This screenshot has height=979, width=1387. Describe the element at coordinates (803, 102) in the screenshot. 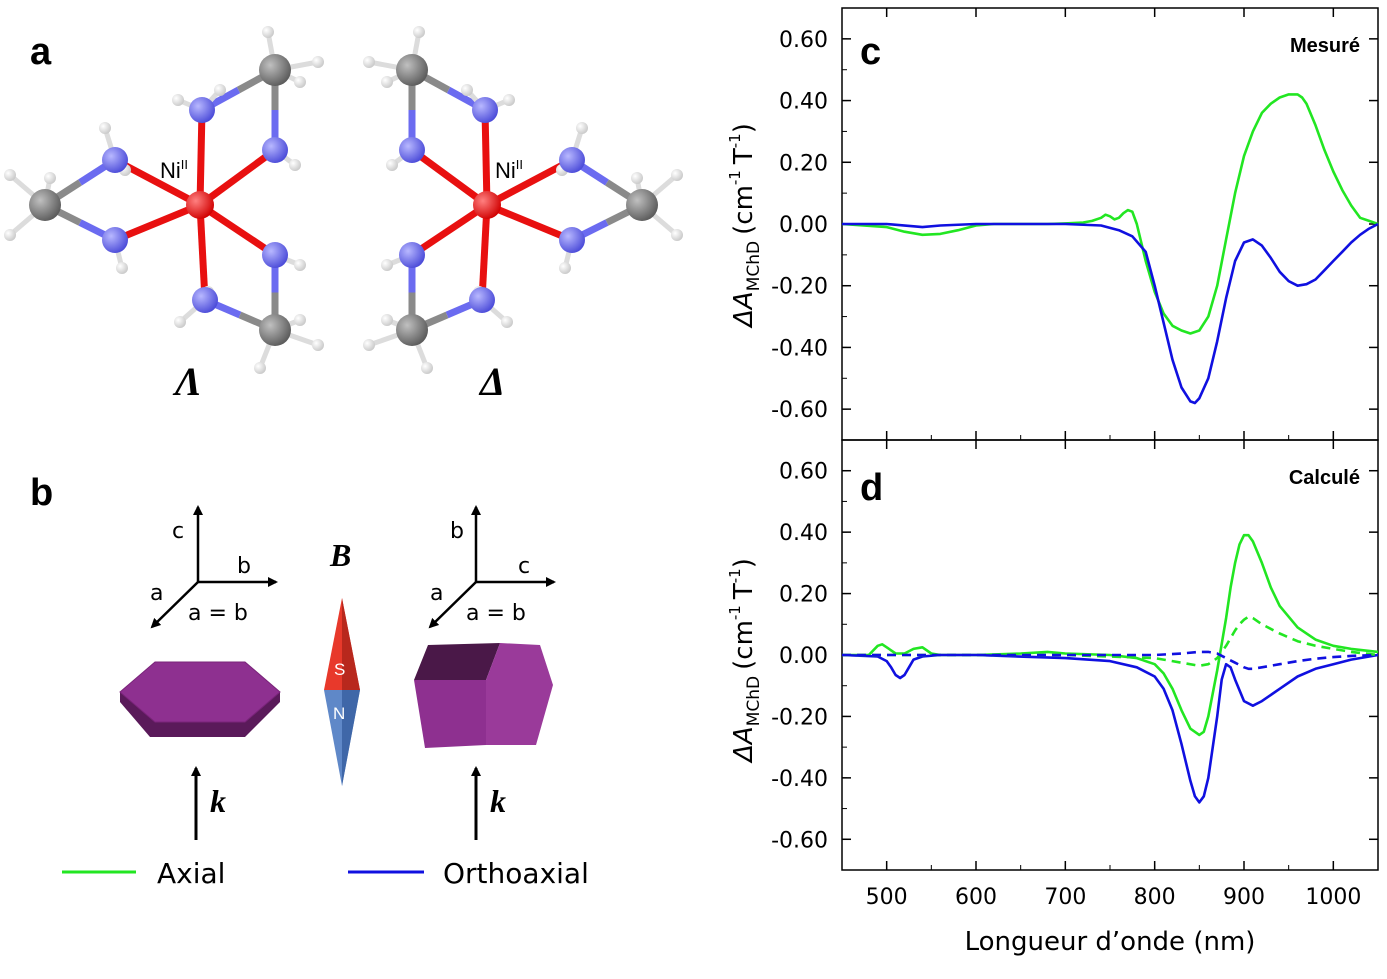

I see `y-tick-label-c: 0.40` at that location.